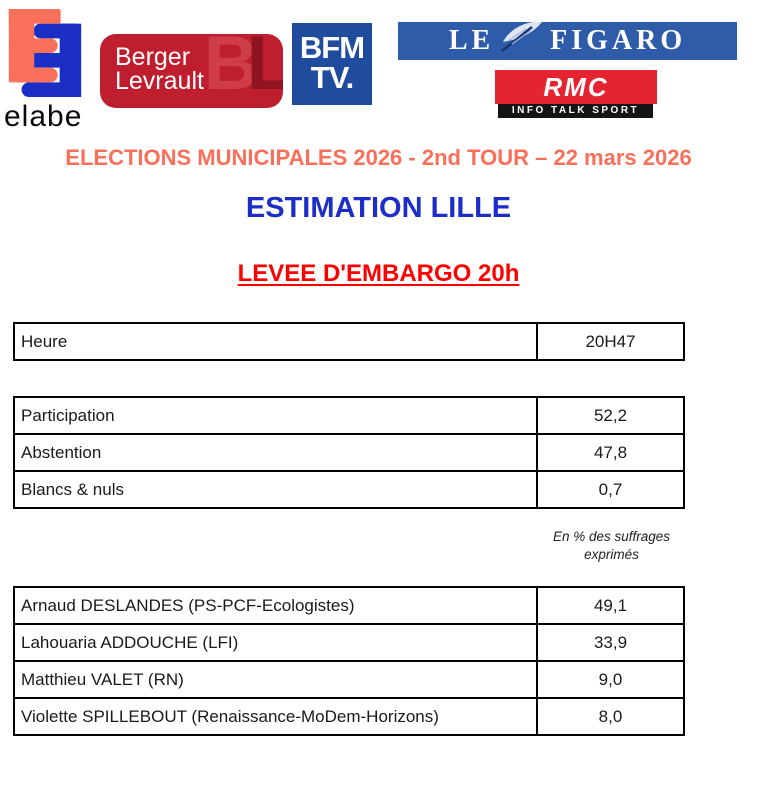 The height and width of the screenshot is (796, 757). What do you see at coordinates (522, 36) in the screenshot?
I see `quill-icon` at bounding box center [522, 36].